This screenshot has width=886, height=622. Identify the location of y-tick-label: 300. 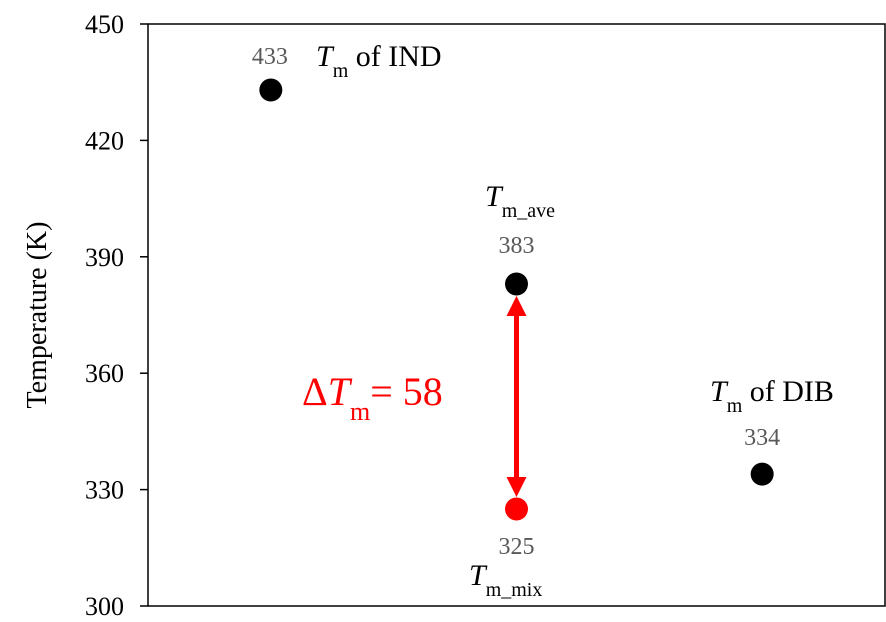
(104, 604).